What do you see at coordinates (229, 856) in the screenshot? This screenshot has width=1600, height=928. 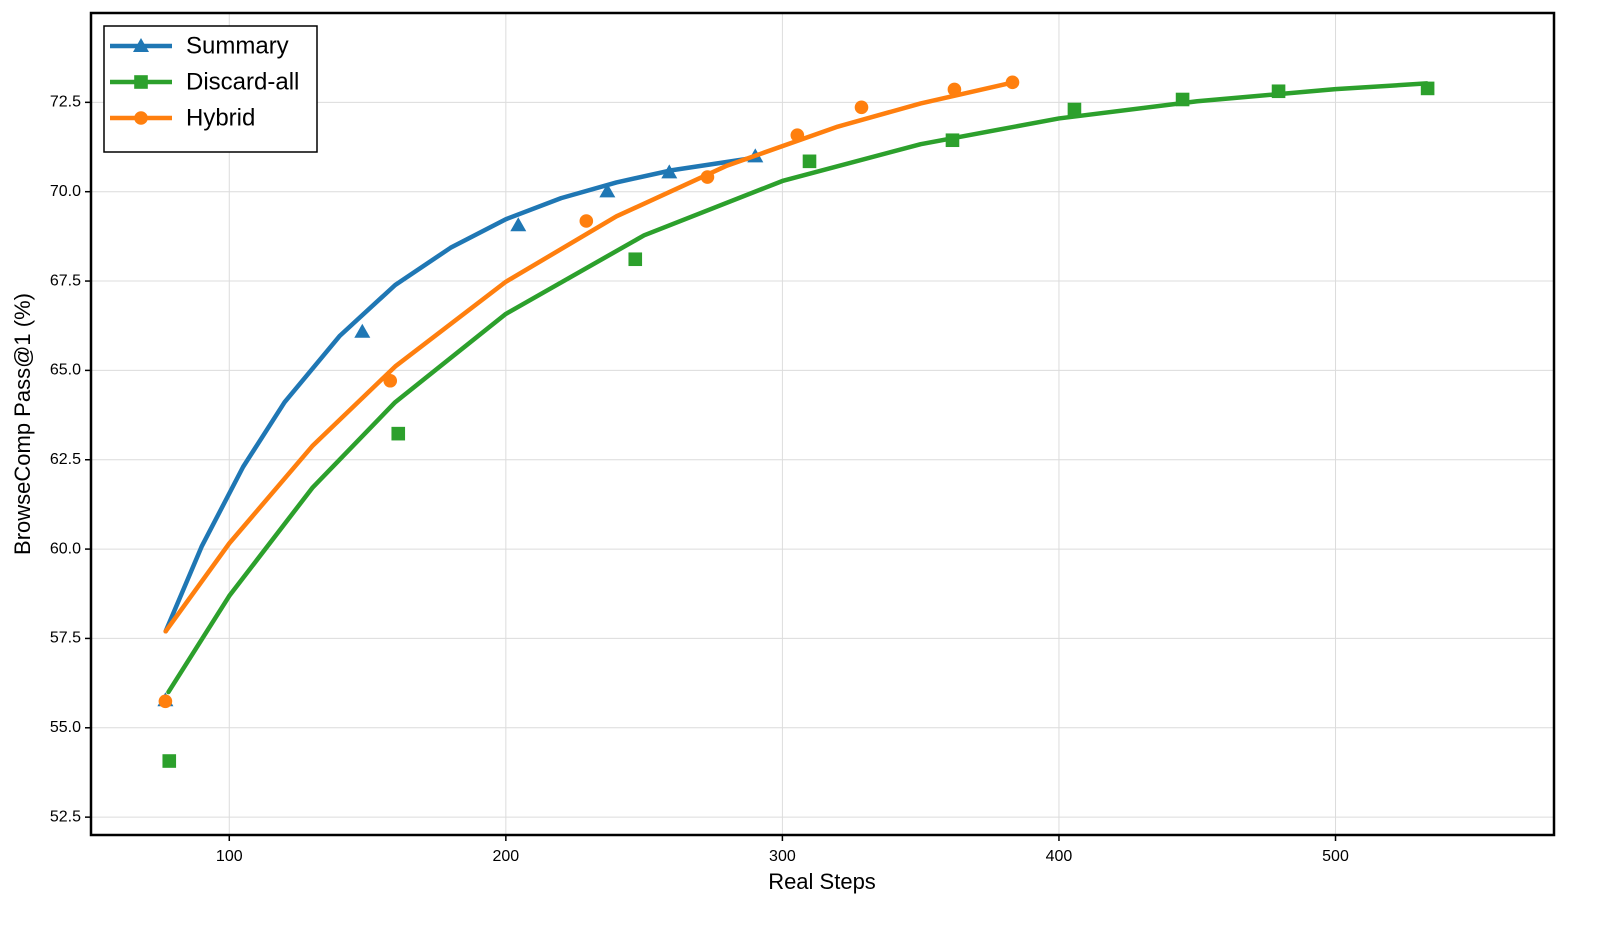 I see `x-tick-label: 100` at bounding box center [229, 856].